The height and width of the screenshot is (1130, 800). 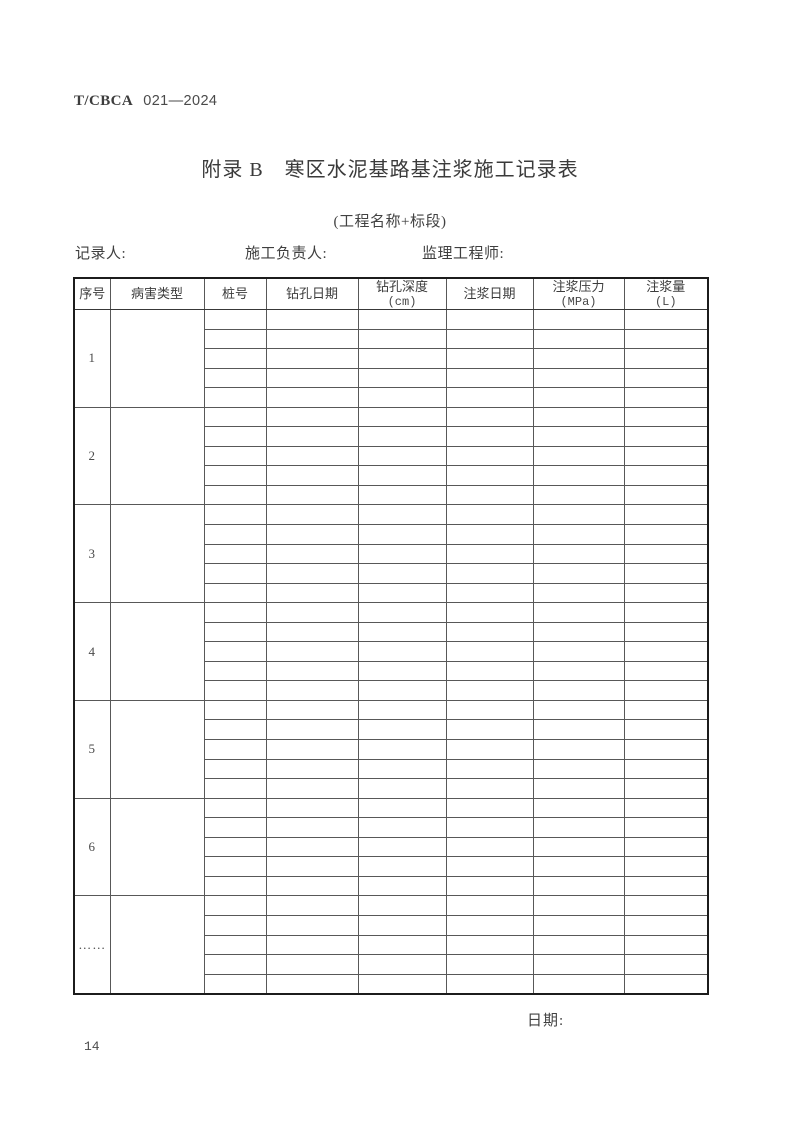 I want to click on appendix-title: 附录 B 寒区水泥基路基注浆施工记录表, so click(x=390, y=170).